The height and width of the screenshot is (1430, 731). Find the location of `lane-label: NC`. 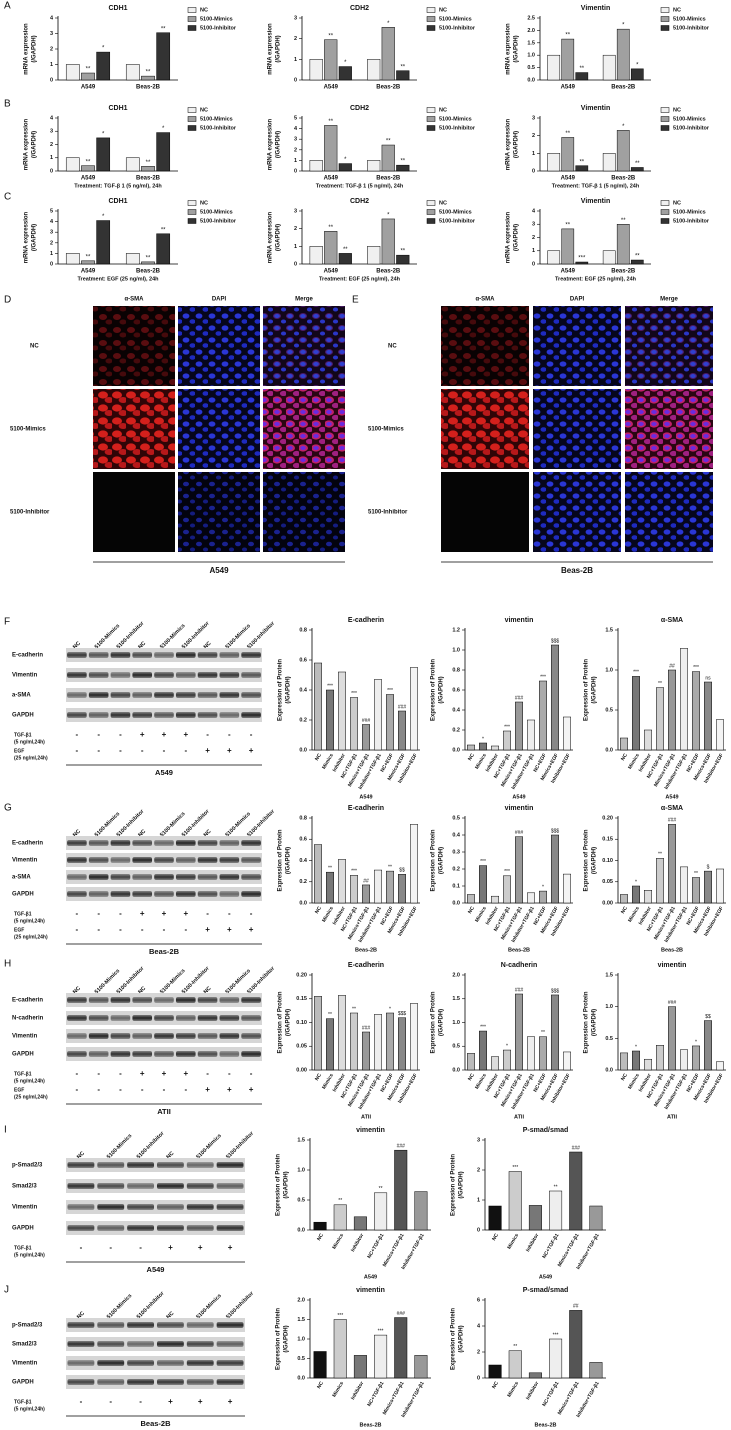

lane-label: NC is located at coordinates (142, 646).